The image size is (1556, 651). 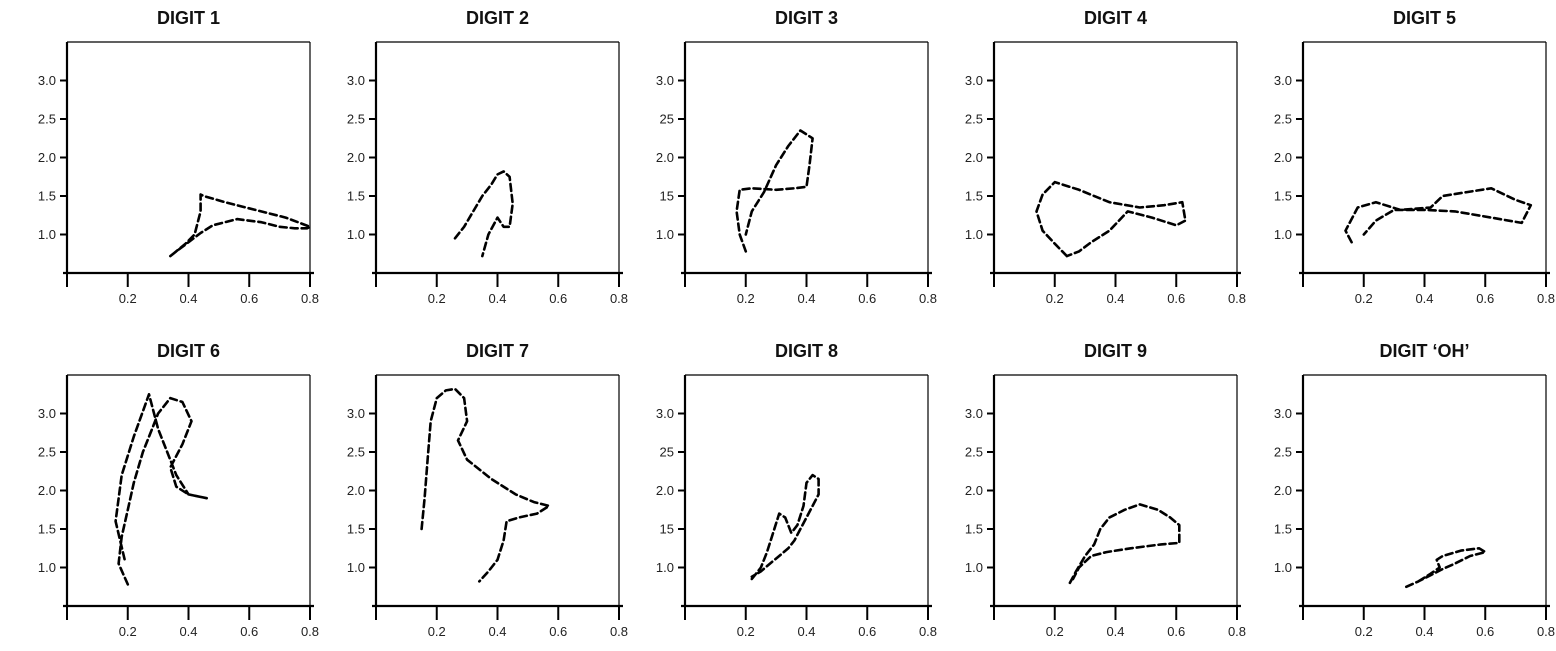 What do you see at coordinates (806, 351) in the screenshot?
I see `panel-title: DIGIT 8` at bounding box center [806, 351].